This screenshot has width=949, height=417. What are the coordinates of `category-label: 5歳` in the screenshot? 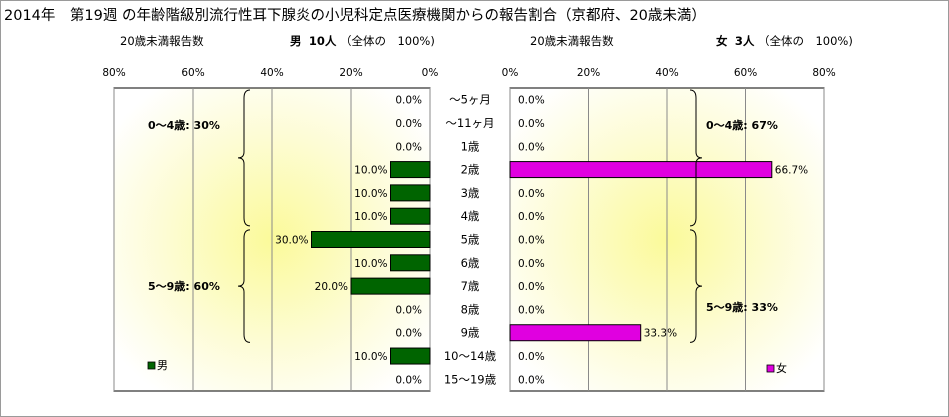 It's located at (470, 240).